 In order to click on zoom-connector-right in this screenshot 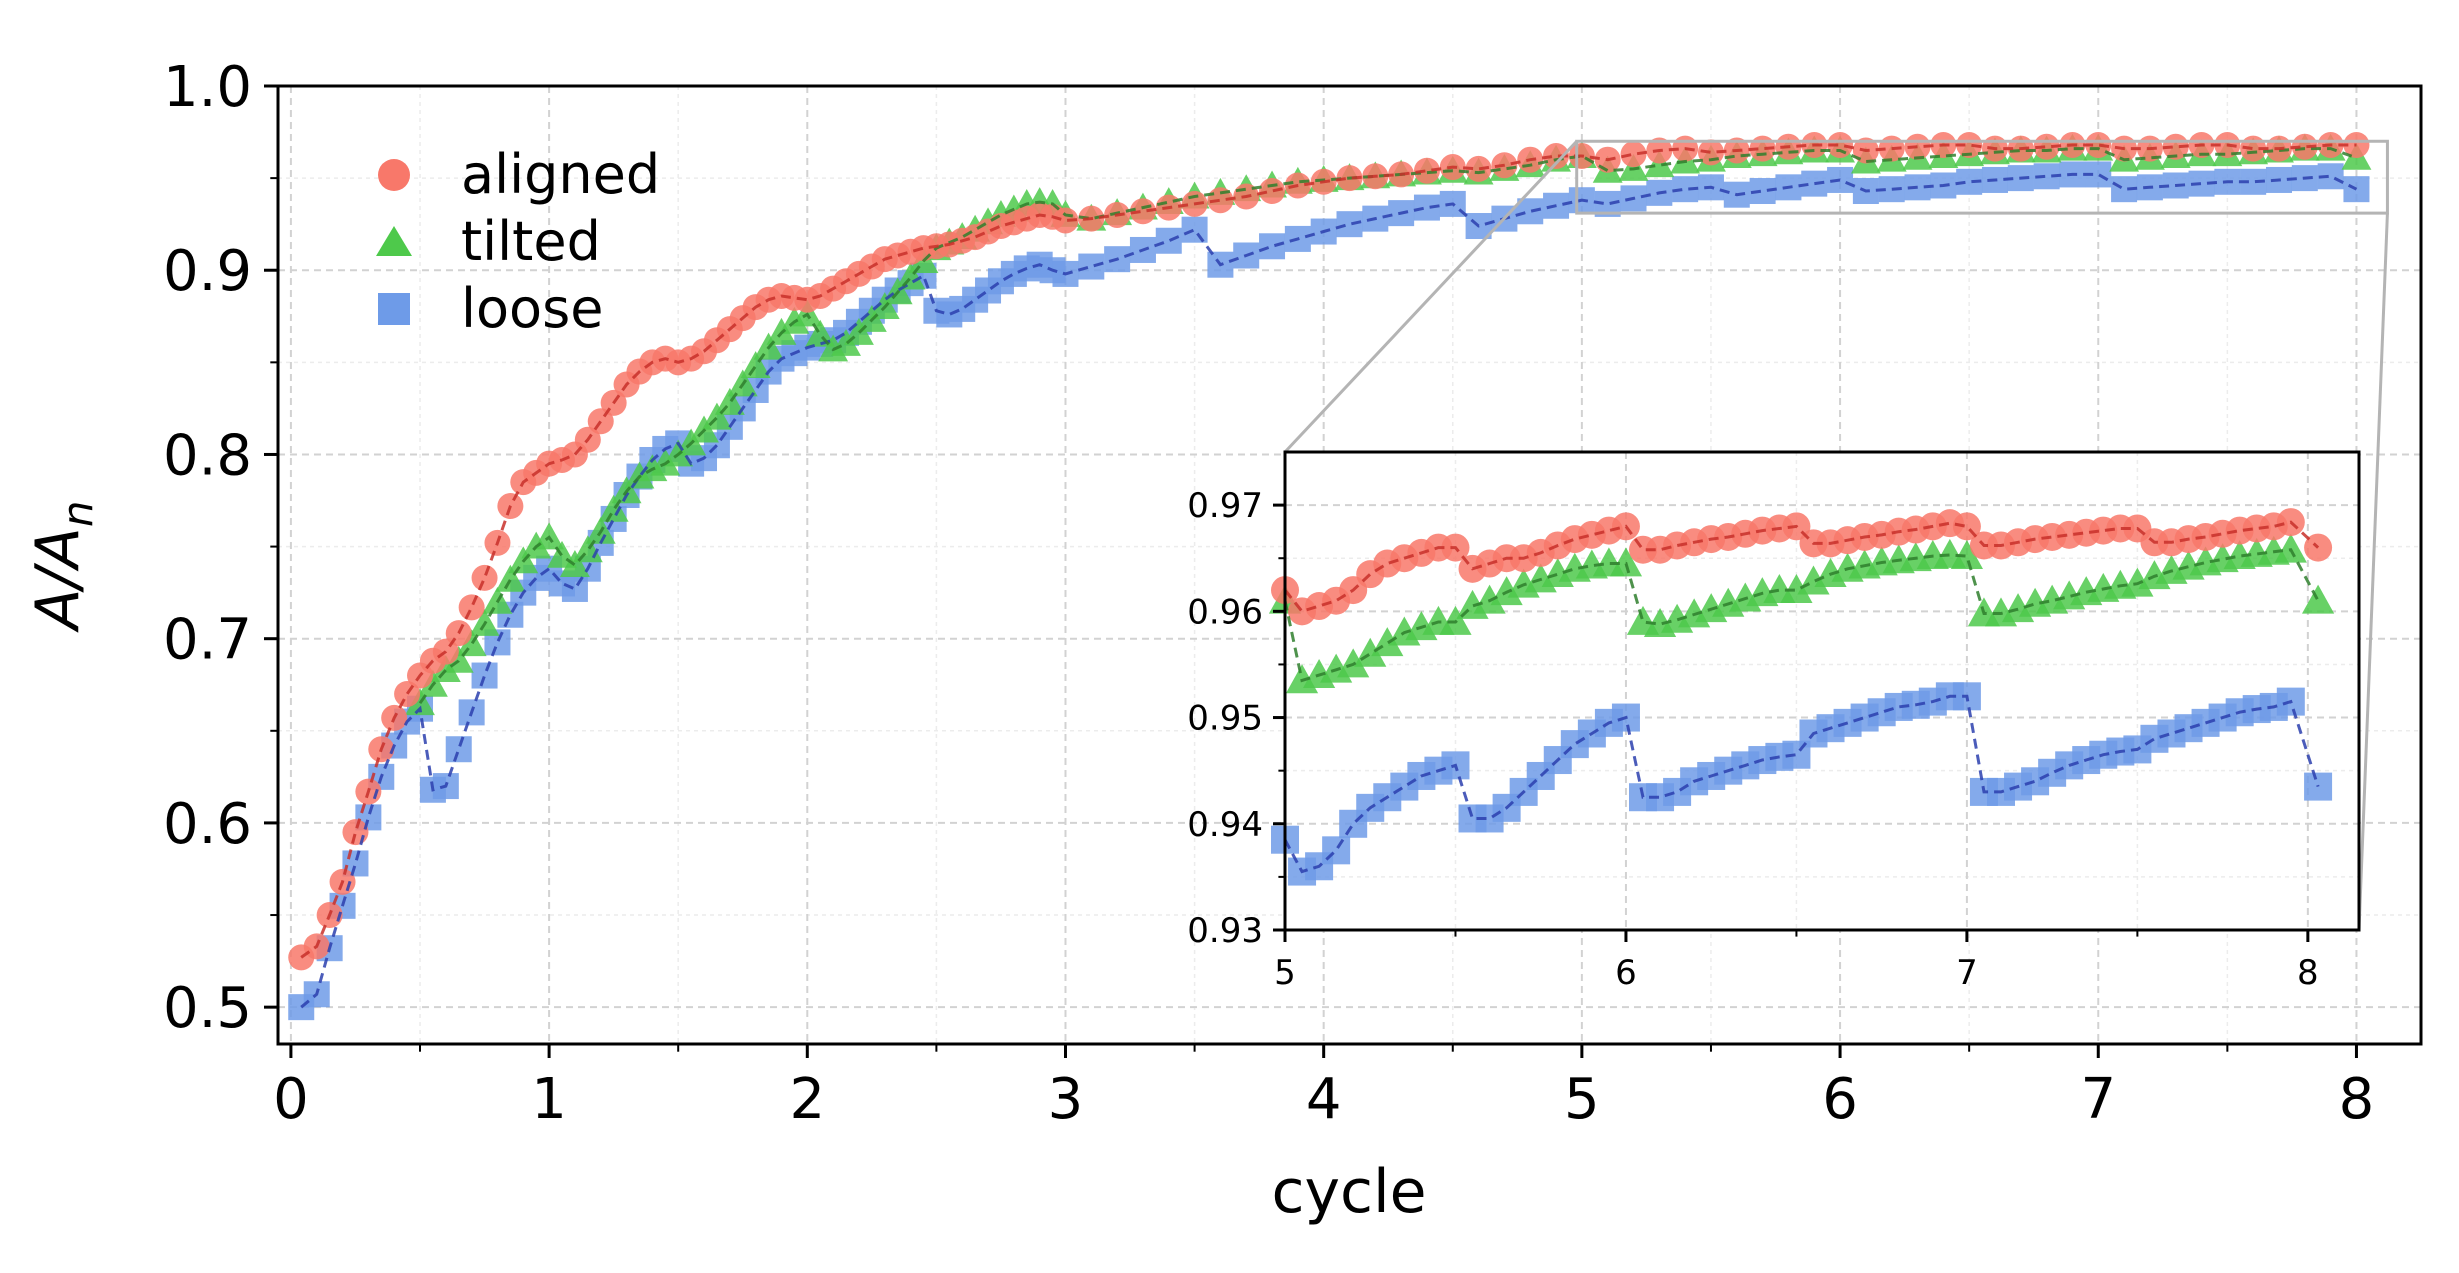, I will do `click(2373, 572)`.